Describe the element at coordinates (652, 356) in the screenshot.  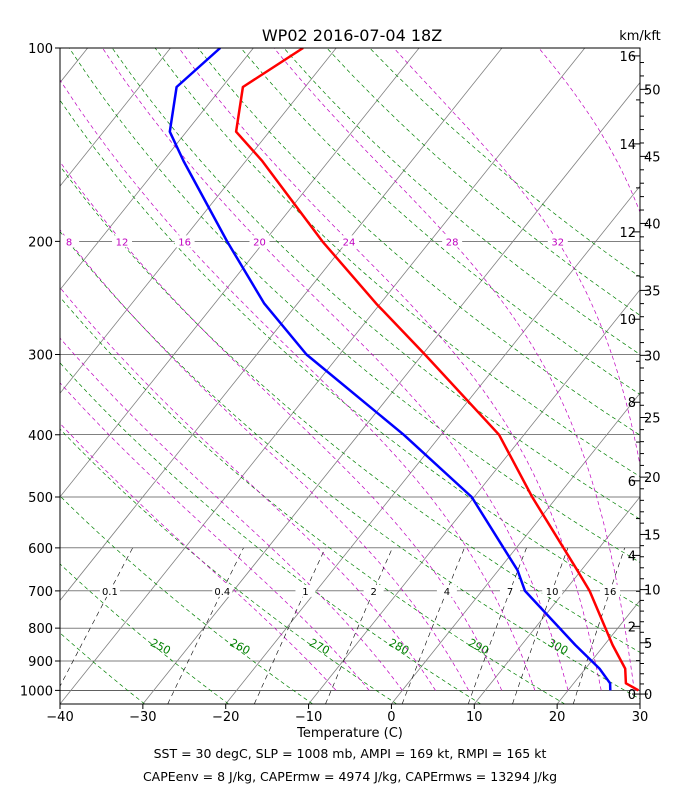
I see `kft-tick-label: 30` at that location.